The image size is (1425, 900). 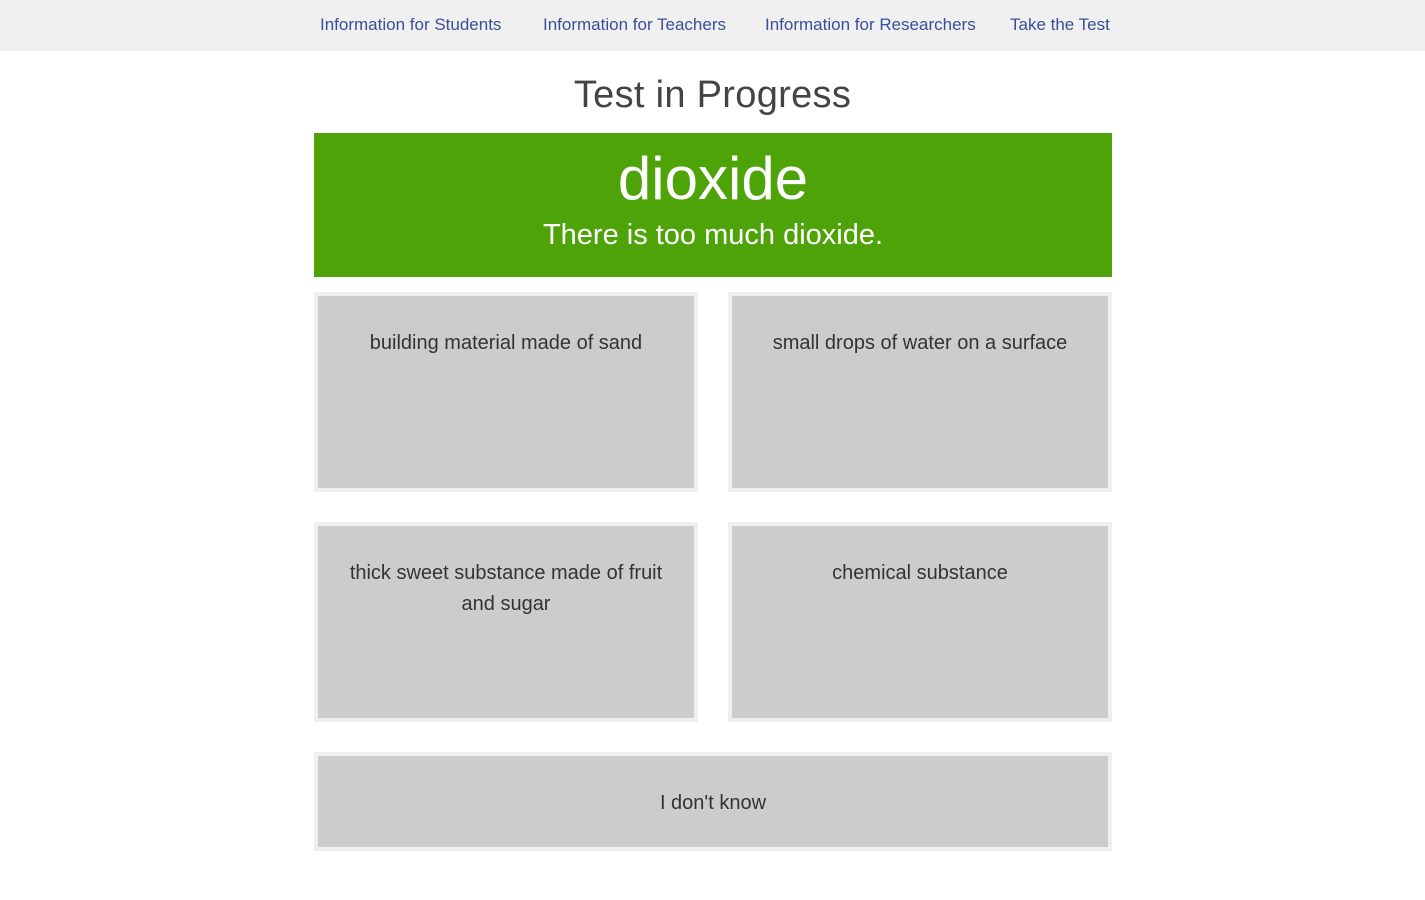 What do you see at coordinates (870, 24) in the screenshot?
I see `nav-link-researchers: Information for Researchers` at bounding box center [870, 24].